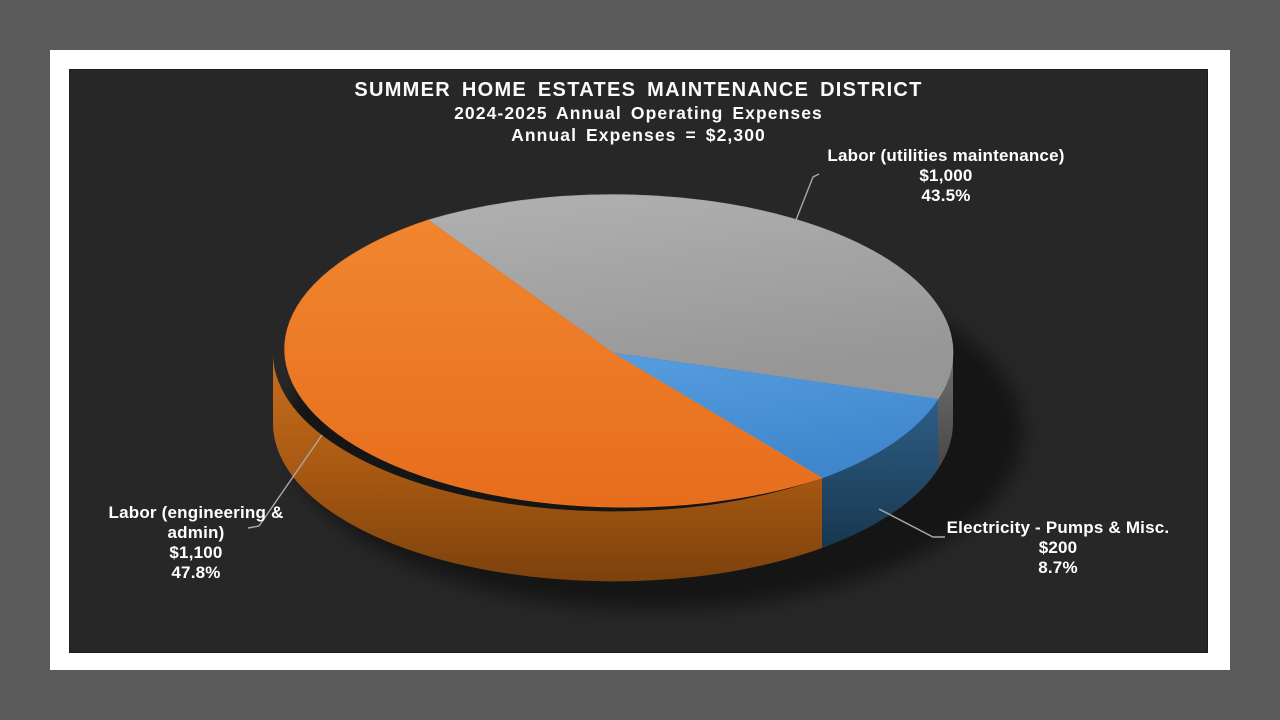  What do you see at coordinates (547, 467) in the screenshot?
I see `slice-side-labor-engineering` at bounding box center [547, 467].